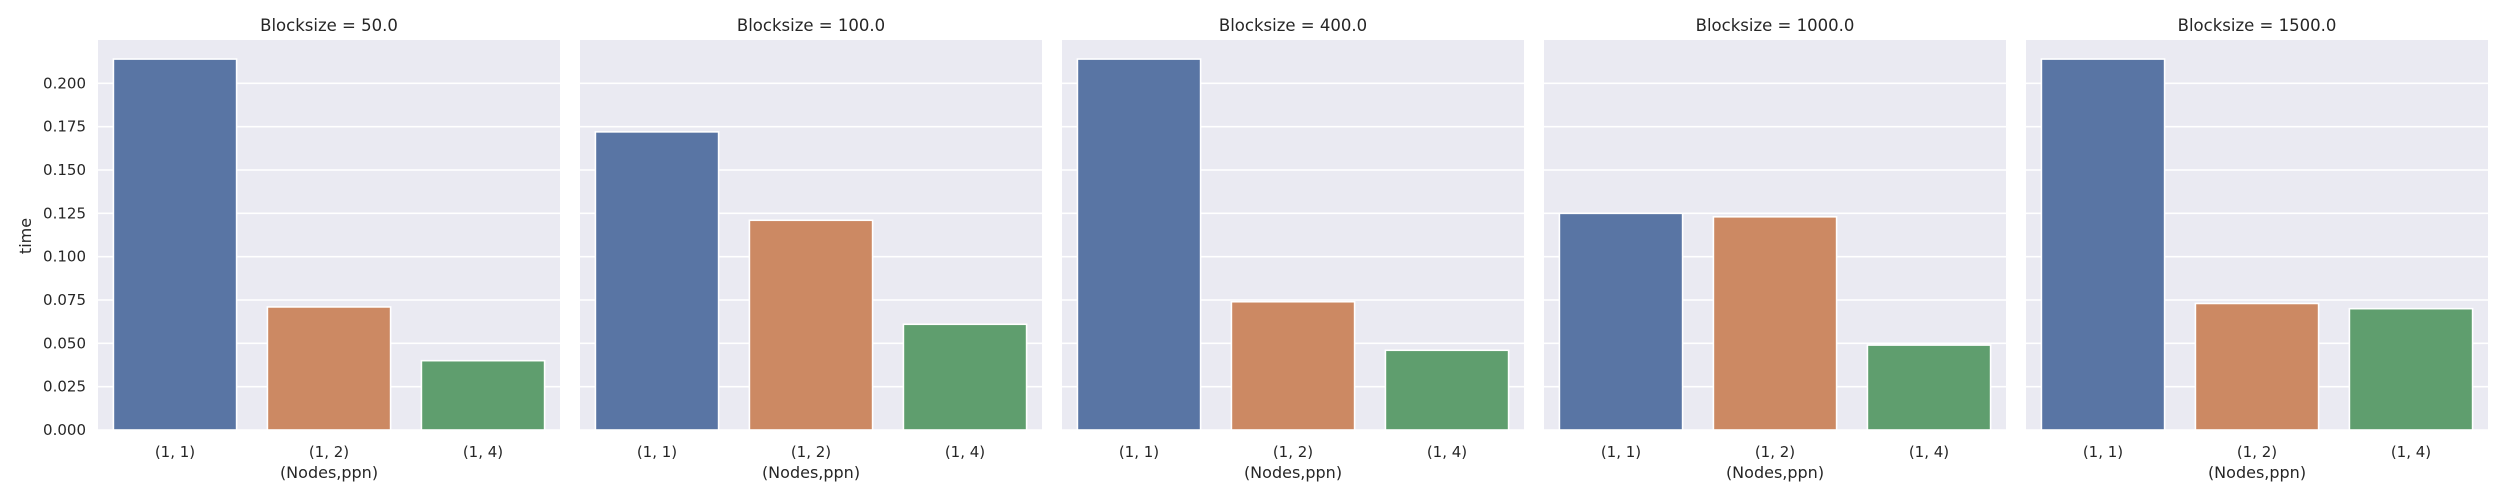 The image size is (2500, 500). What do you see at coordinates (64, 257) in the screenshot?
I see `y-tick-label: 0.100` at bounding box center [64, 257].